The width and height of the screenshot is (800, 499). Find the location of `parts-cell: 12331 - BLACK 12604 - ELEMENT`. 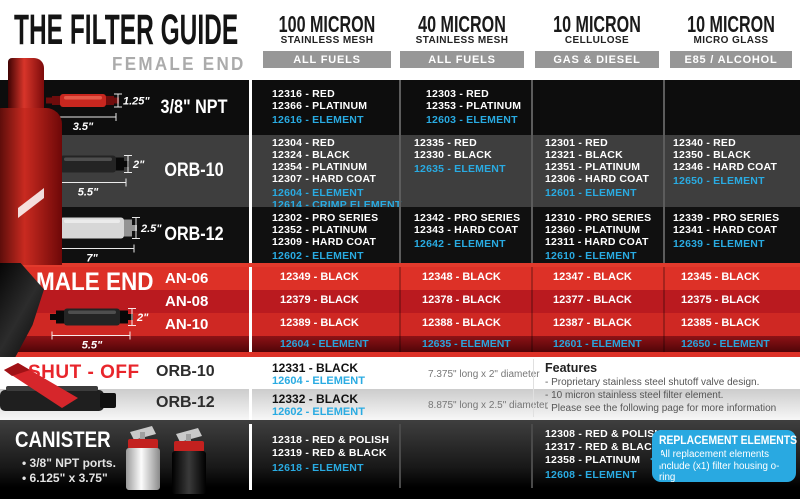

parts-cell: 12331 - BLACK 12604 - ELEMENT is located at coordinates (318, 374).